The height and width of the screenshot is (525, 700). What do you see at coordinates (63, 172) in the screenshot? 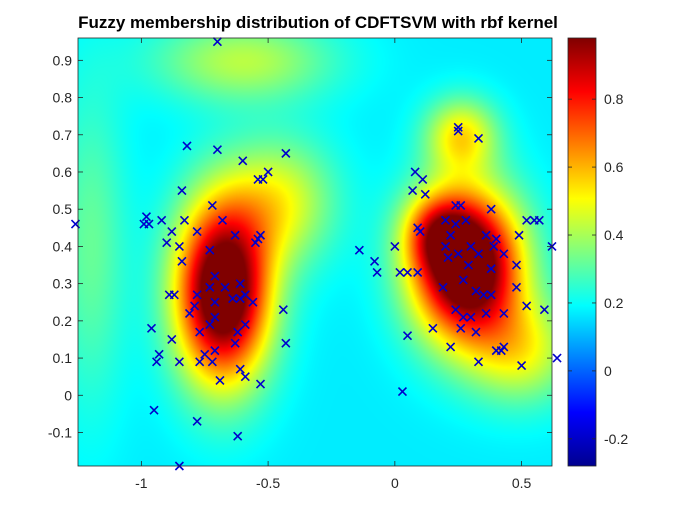
I see `y-tick-label: 0.6` at bounding box center [63, 172].